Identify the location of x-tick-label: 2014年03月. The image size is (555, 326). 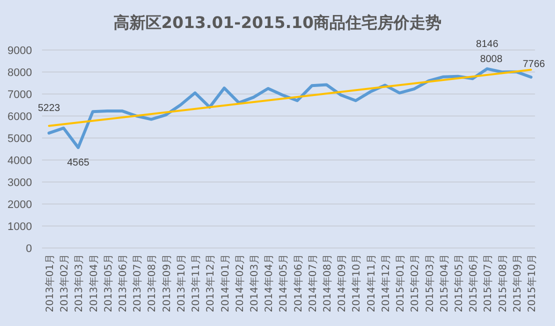
(254, 283).